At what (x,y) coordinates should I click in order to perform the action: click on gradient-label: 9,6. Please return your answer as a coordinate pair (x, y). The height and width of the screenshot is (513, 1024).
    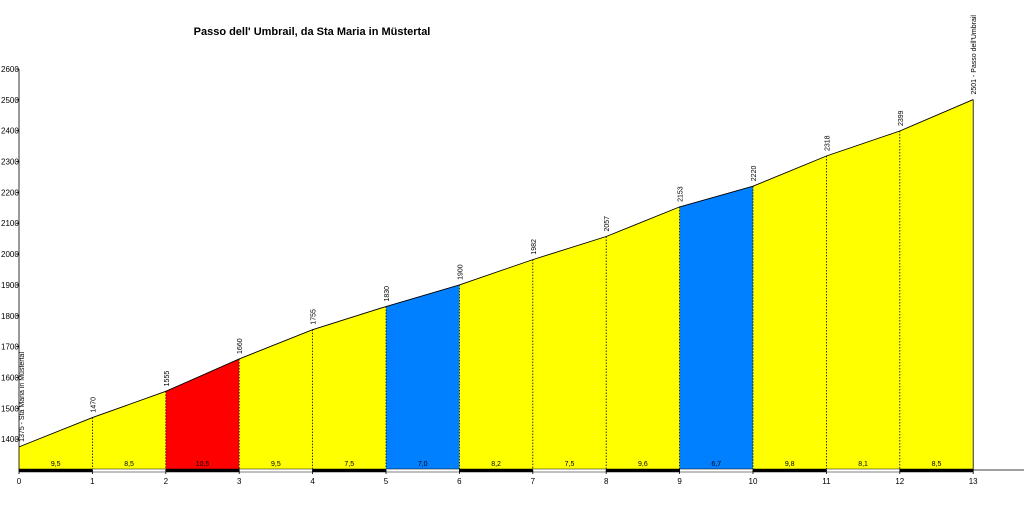
    Looking at the image, I should click on (643, 464).